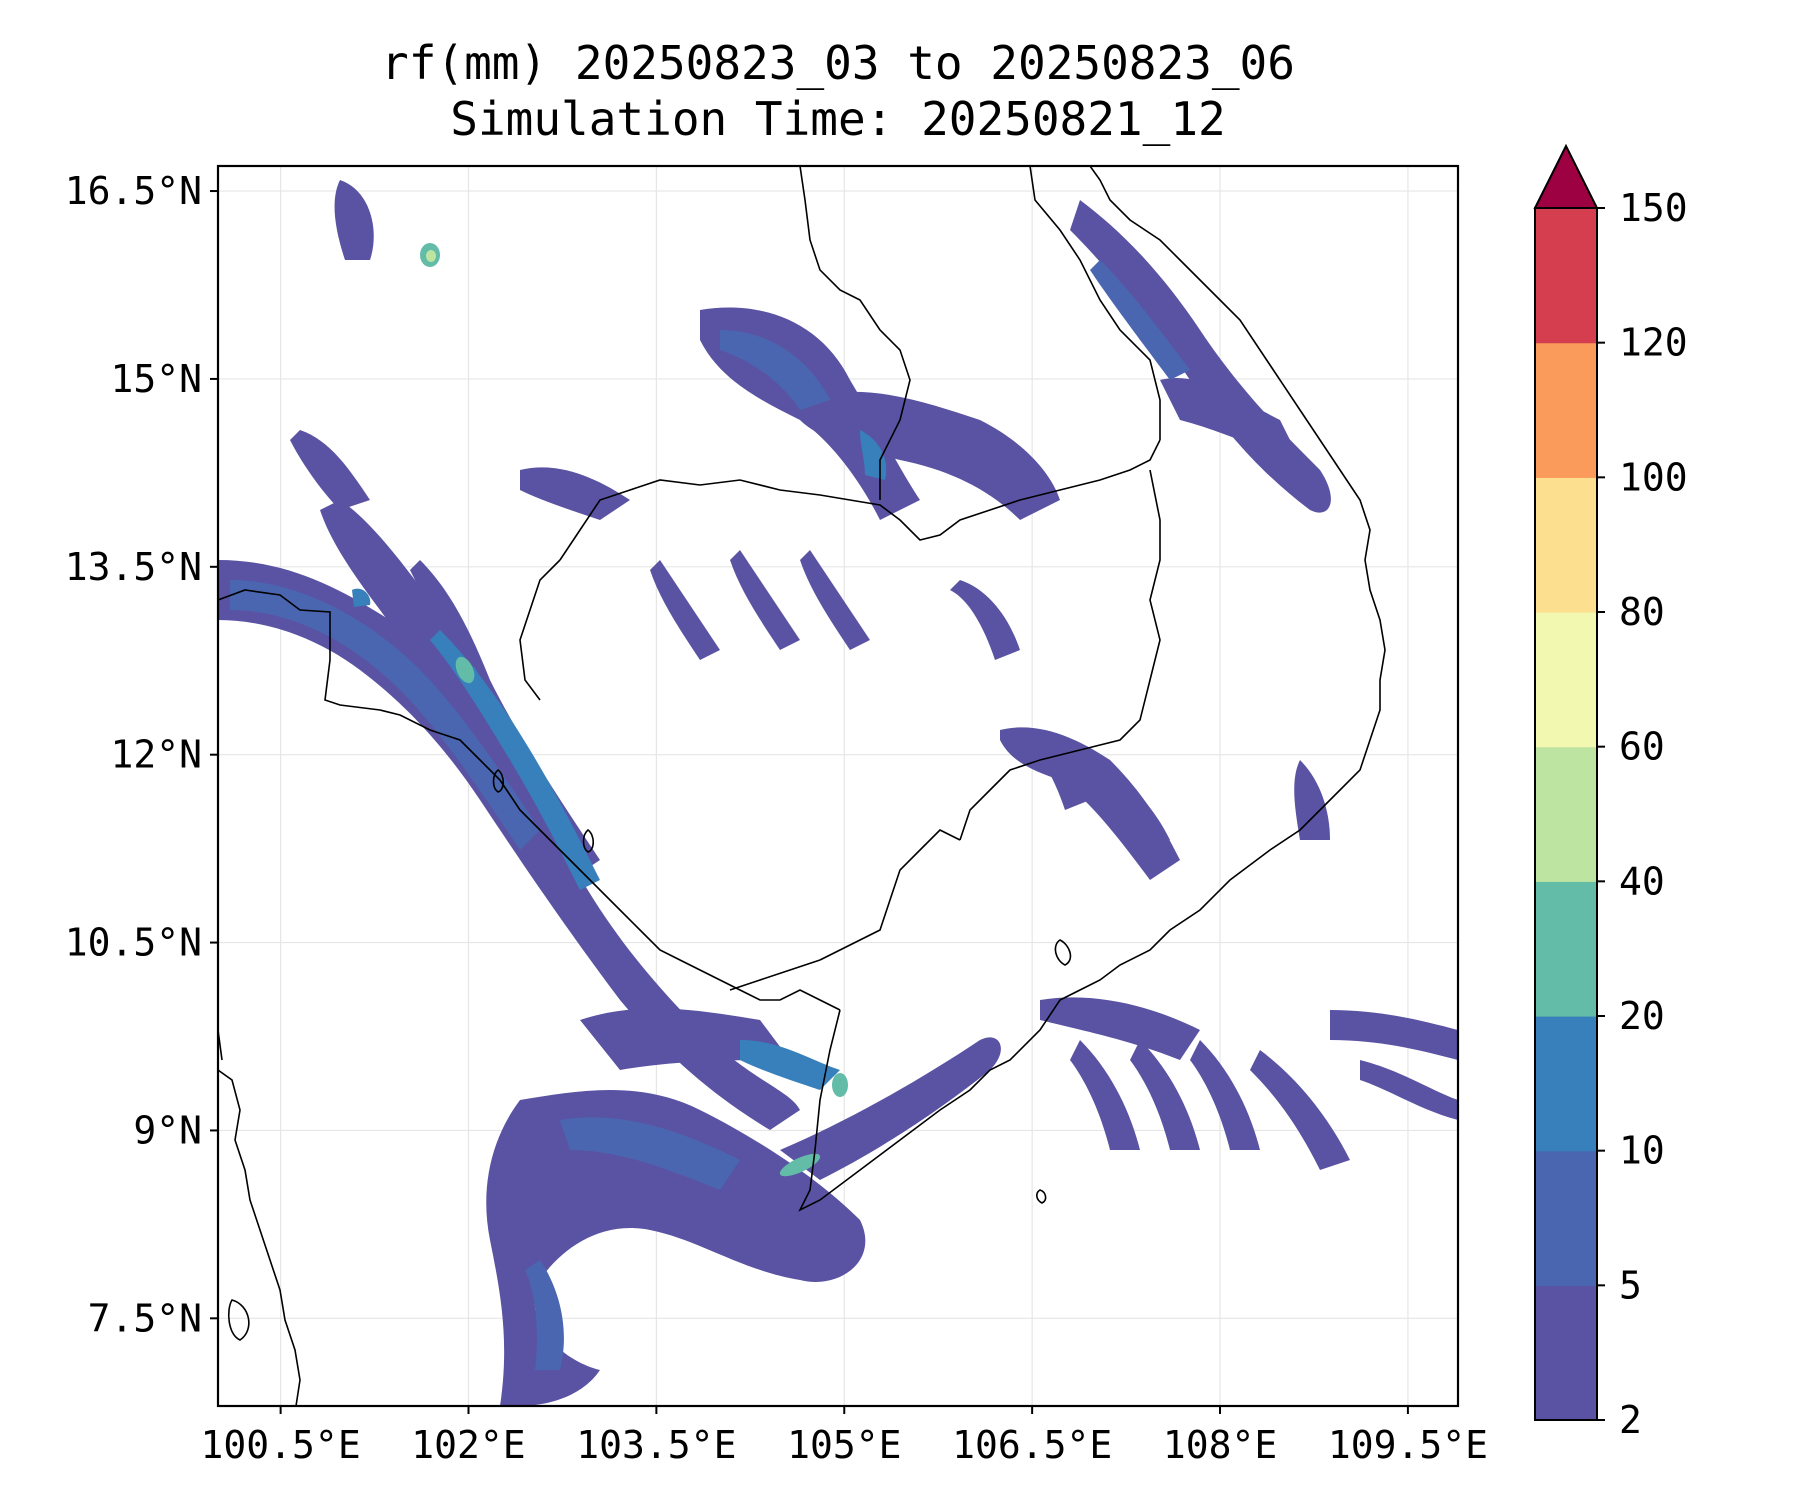  Describe the element at coordinates (1642, 612) in the screenshot. I see `colorbar-tick-label: 80` at that location.